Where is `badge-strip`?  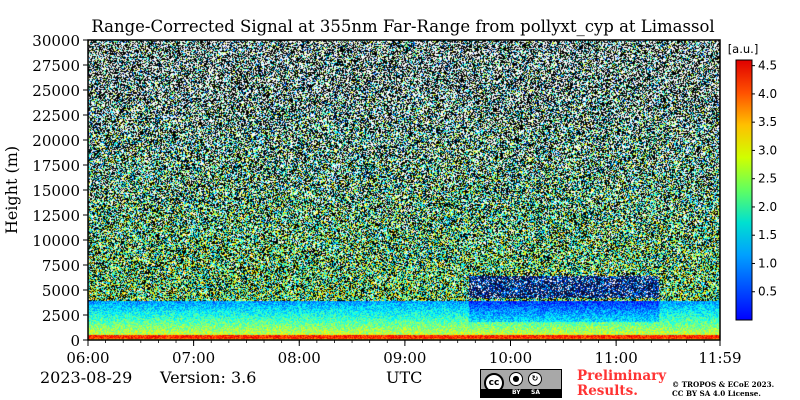
badge-strip is located at coordinates (521, 393).